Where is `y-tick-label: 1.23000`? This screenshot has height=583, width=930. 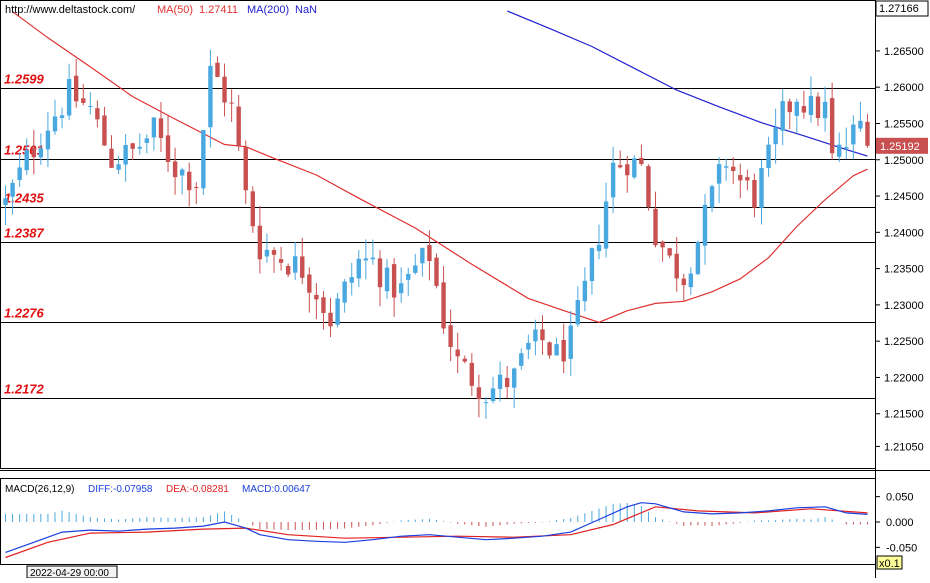
y-tick-label: 1.23000 is located at coordinates (904, 306).